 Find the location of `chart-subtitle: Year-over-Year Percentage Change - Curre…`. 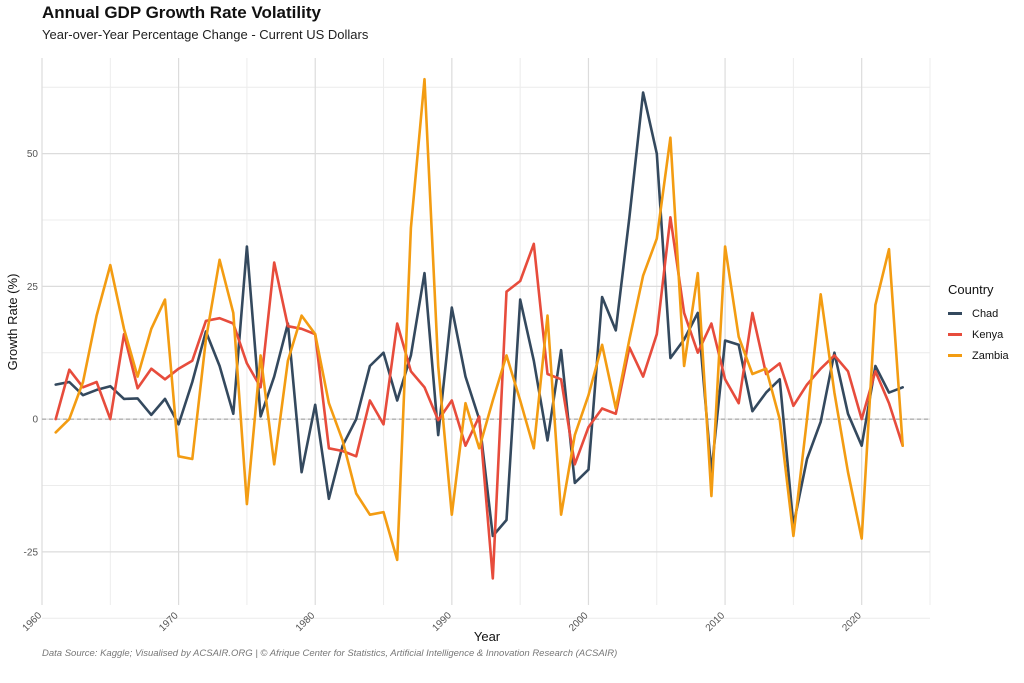

chart-subtitle: Year-over-Year Percentage Change - Curre… is located at coordinates (205, 34).